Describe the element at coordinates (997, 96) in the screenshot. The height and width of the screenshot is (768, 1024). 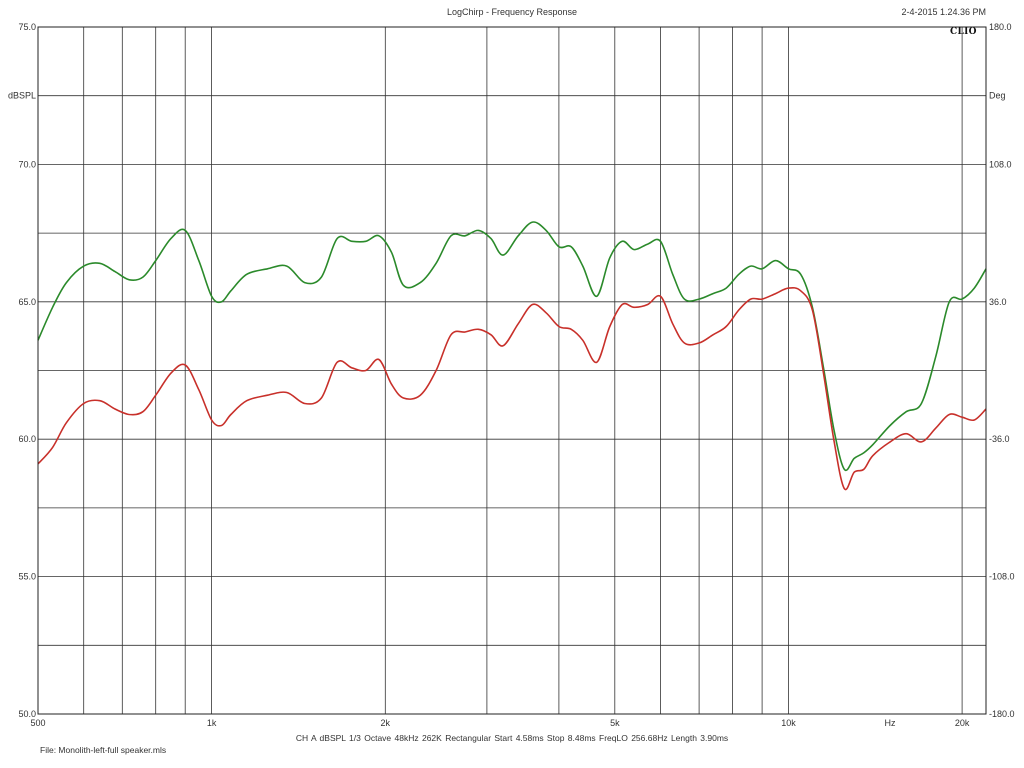
I see `y2-axis-label: Deg` at that location.